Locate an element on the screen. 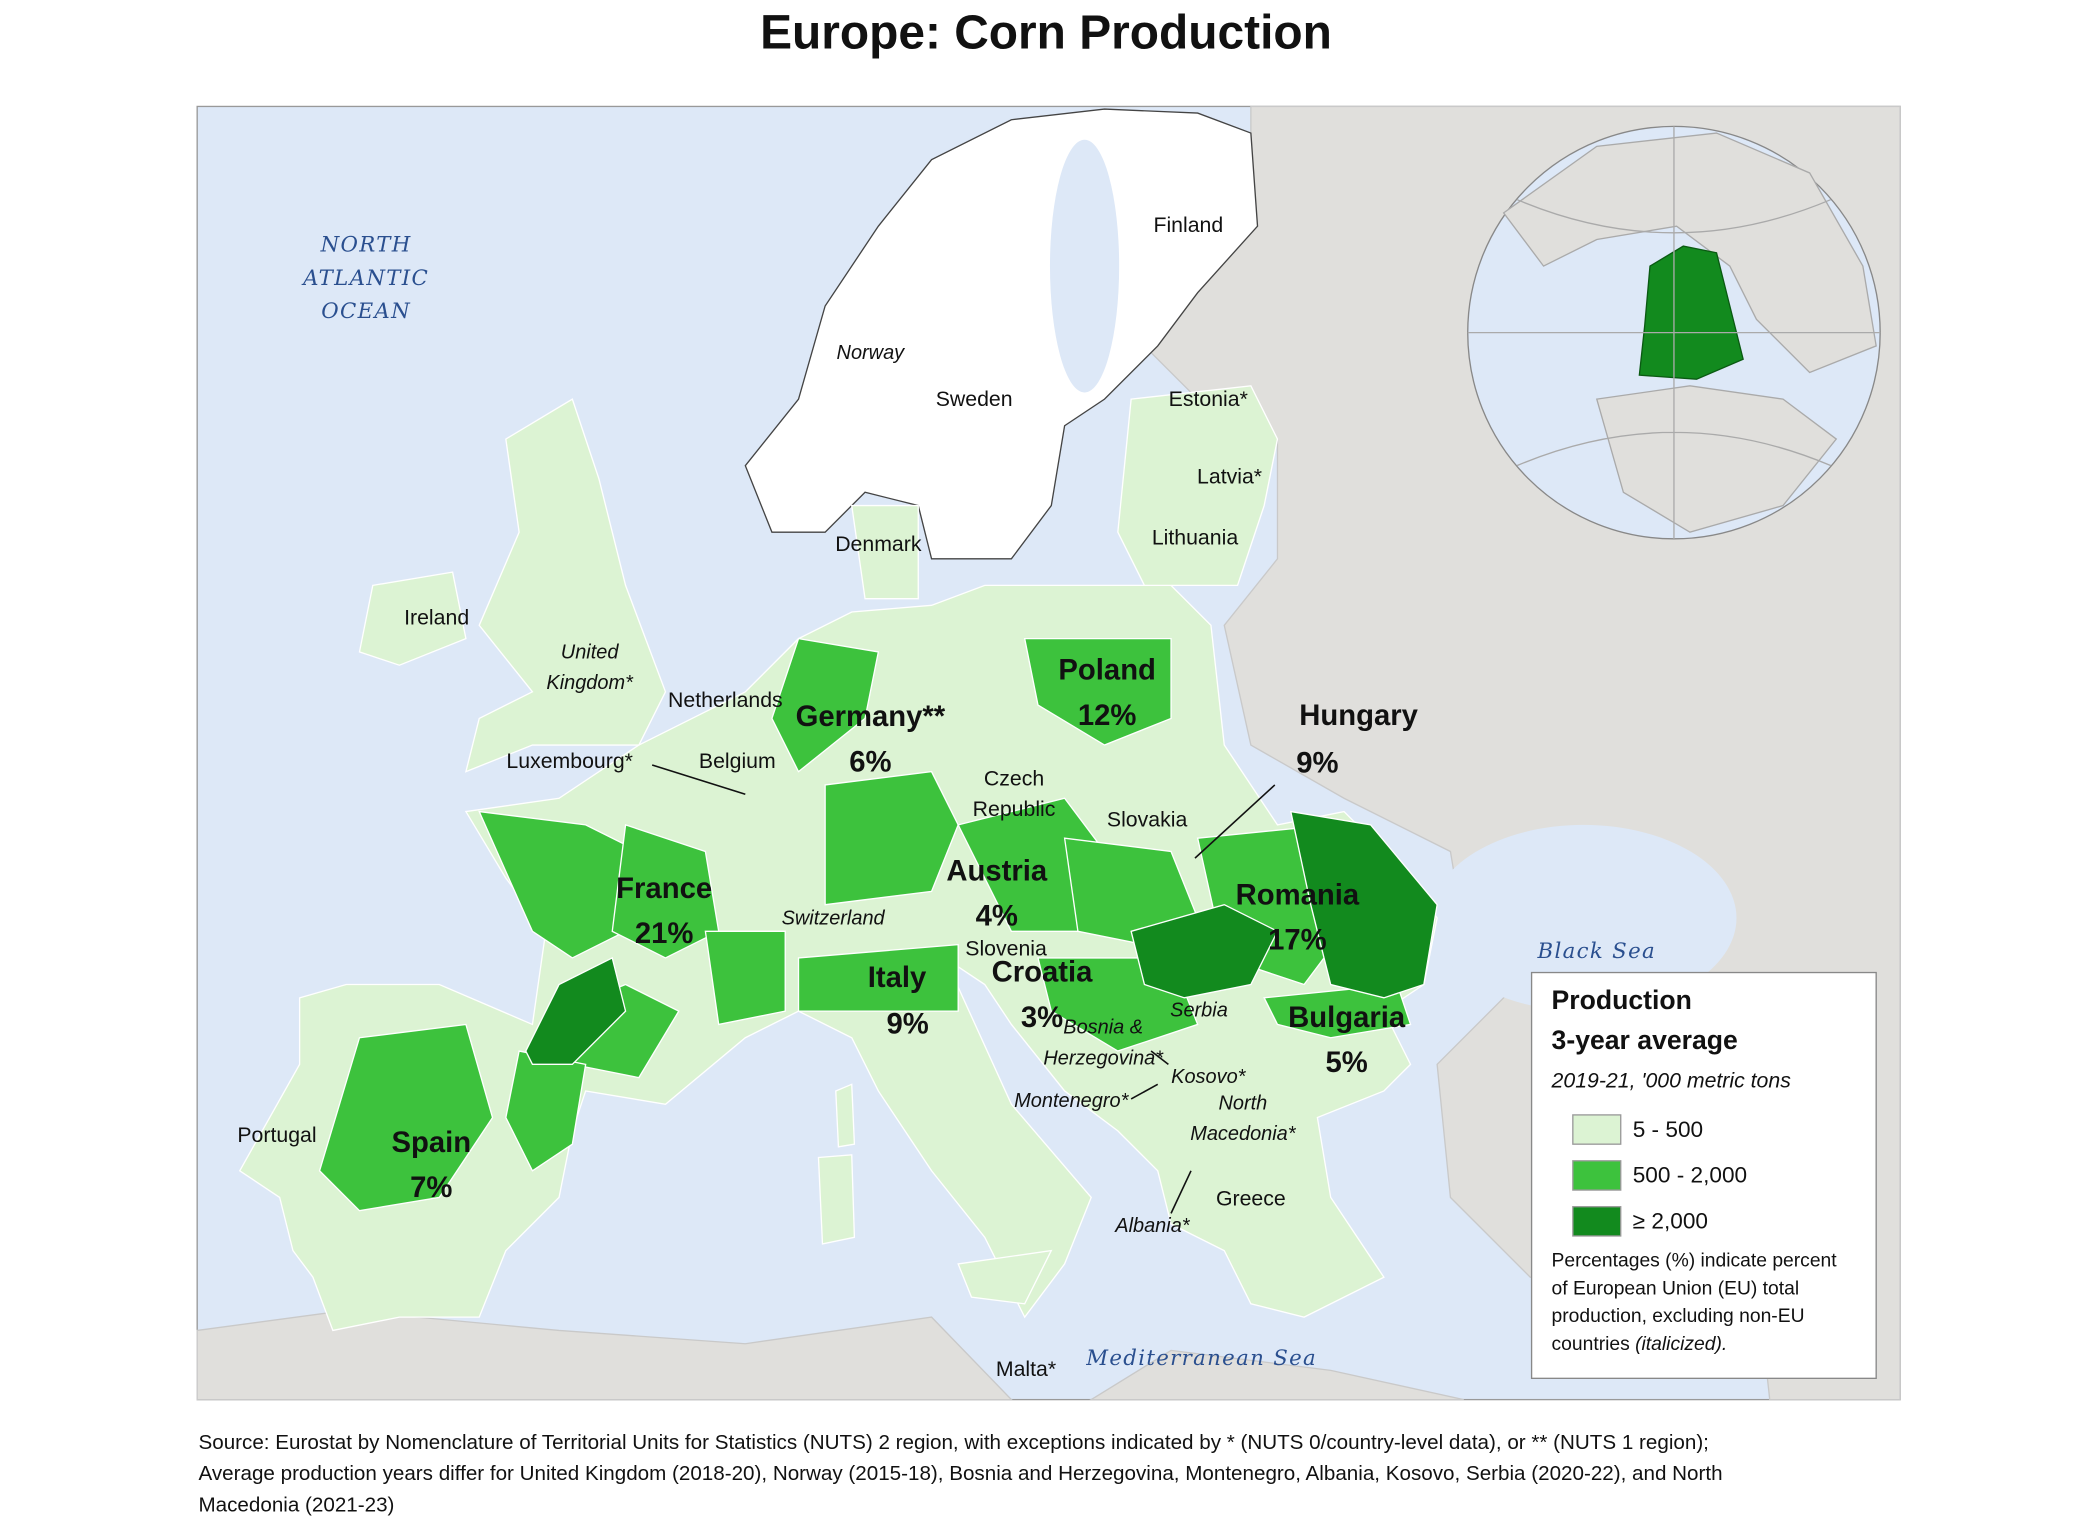  country-label: Latvia* is located at coordinates (1229, 476).